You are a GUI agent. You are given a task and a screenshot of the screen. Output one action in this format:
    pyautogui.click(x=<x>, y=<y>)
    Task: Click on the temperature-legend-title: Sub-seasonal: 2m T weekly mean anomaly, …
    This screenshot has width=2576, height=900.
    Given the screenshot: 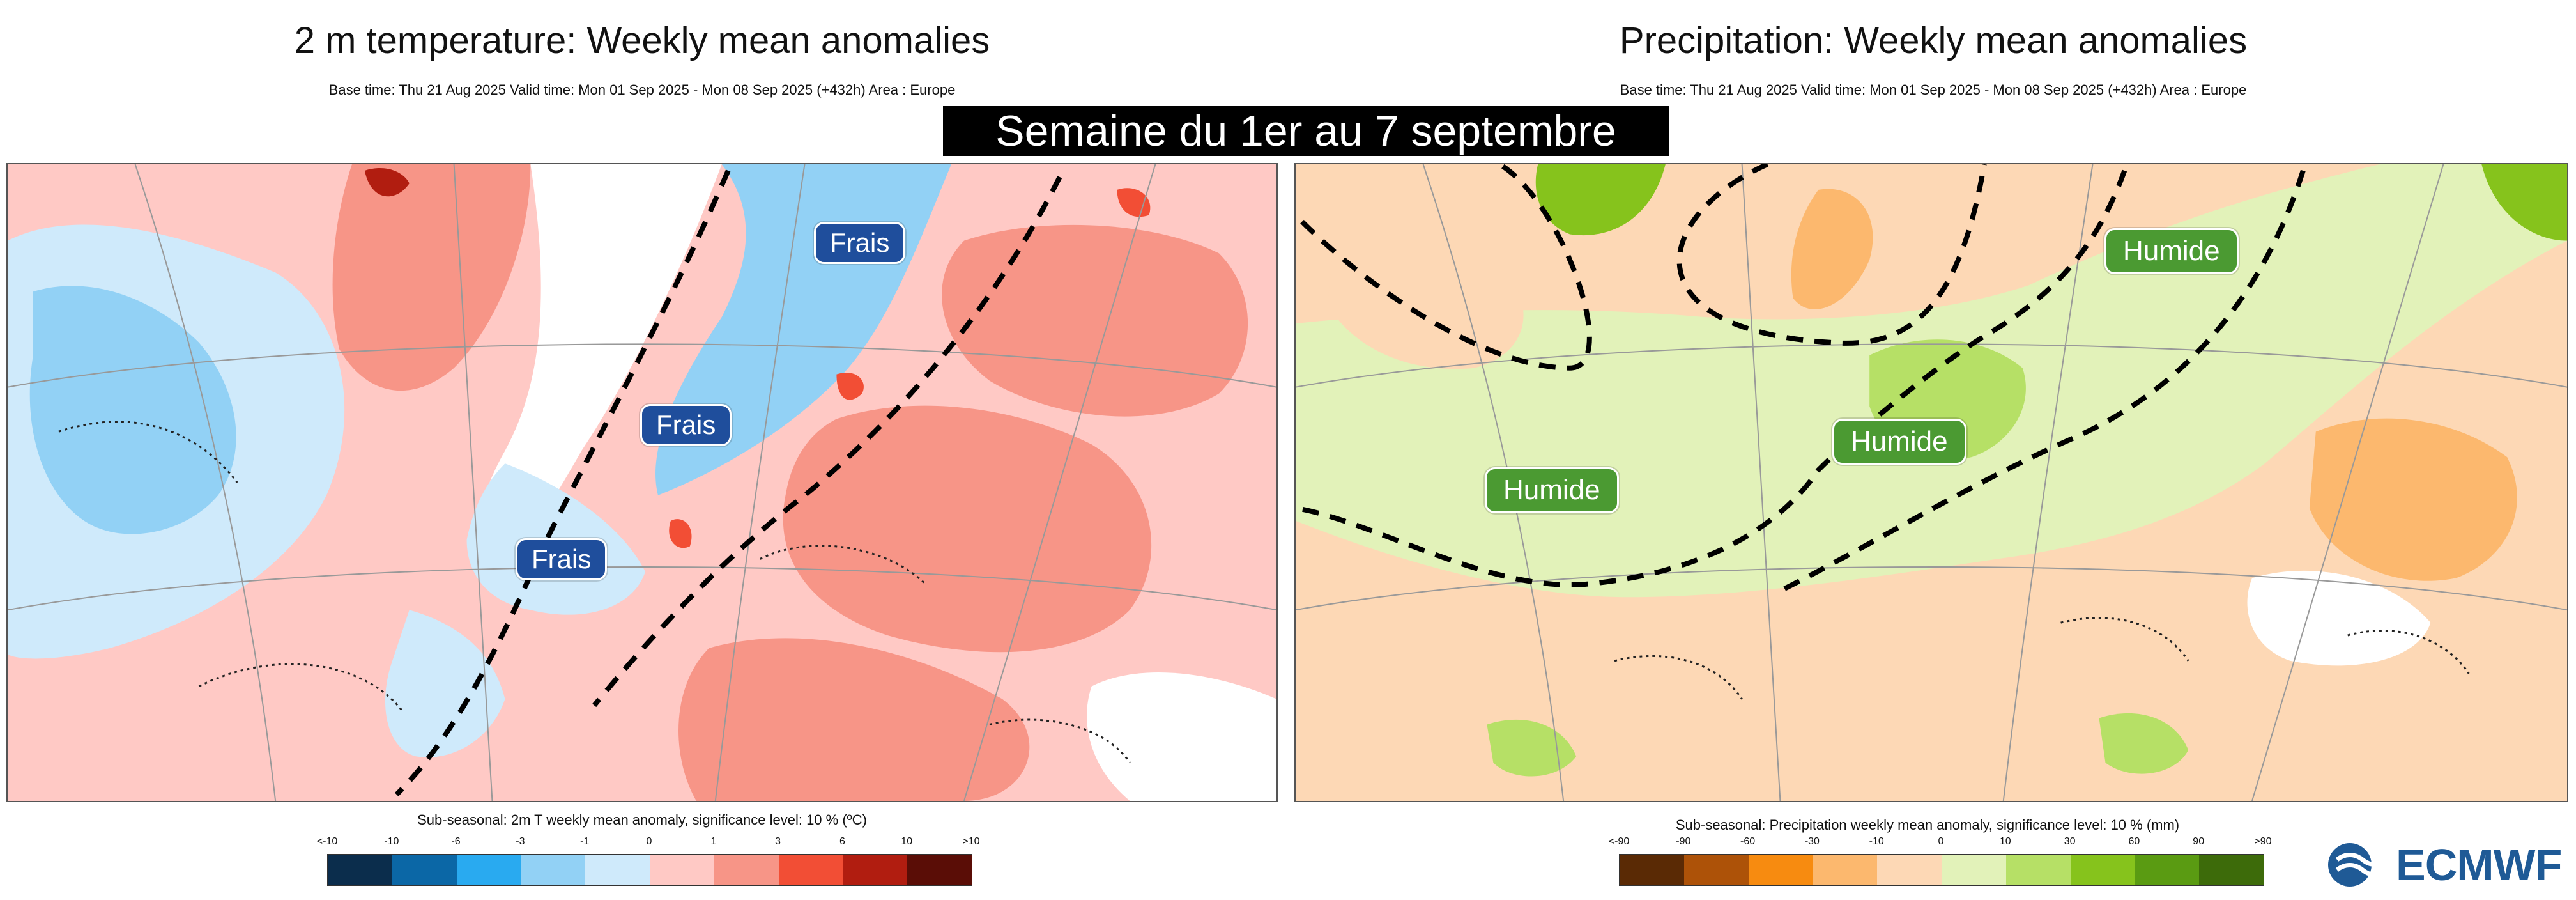 What is the action you would take?
    pyautogui.click(x=642, y=820)
    